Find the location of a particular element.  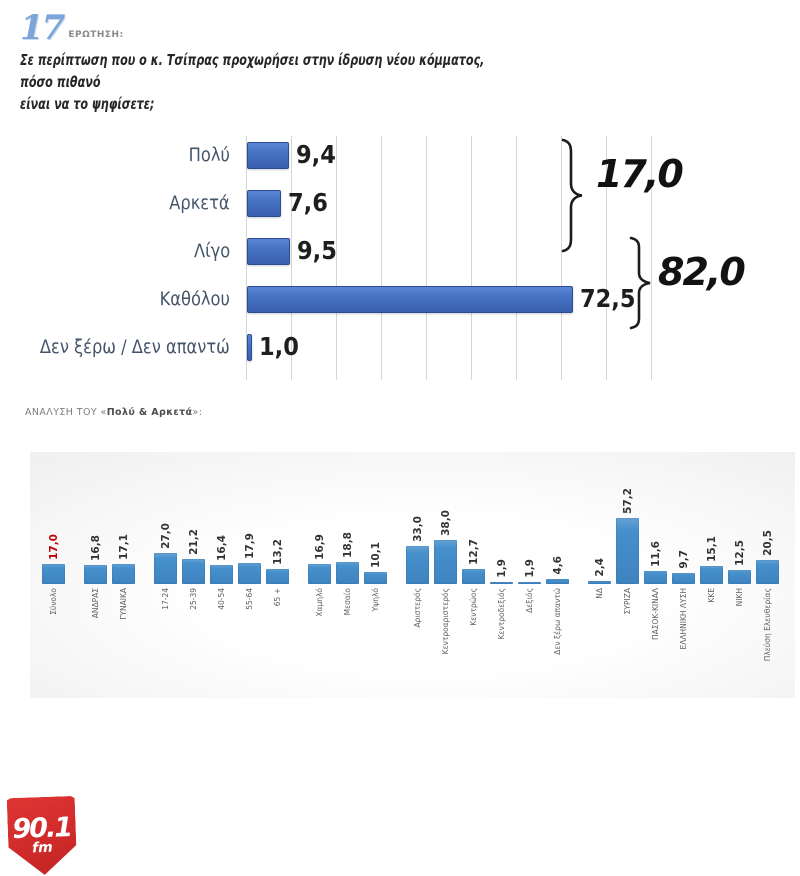

analysis-cat-area-3-1: Μεσαίο is located at coordinates (347, 628).